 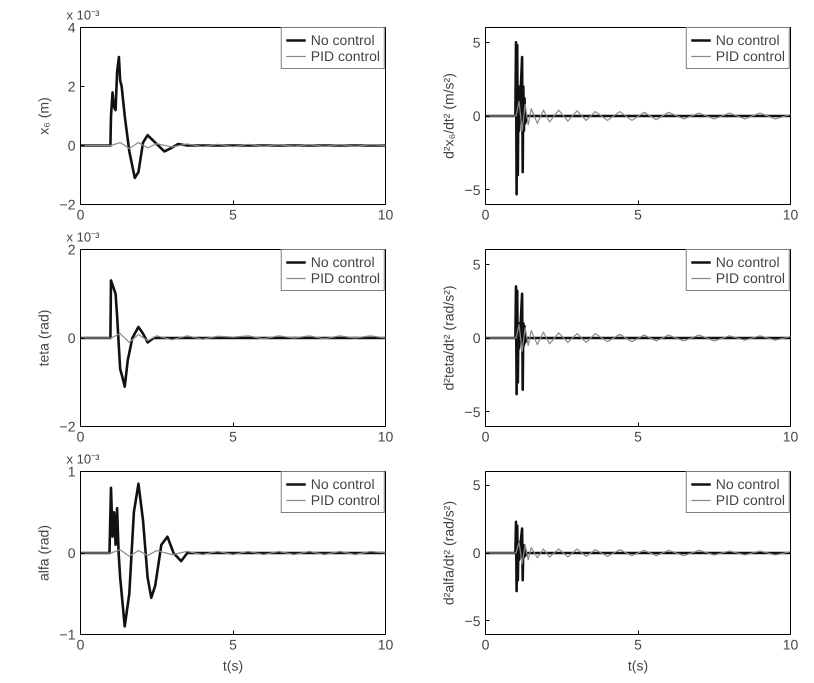 I want to click on y-tick-label: 4, so click(x=72, y=28).